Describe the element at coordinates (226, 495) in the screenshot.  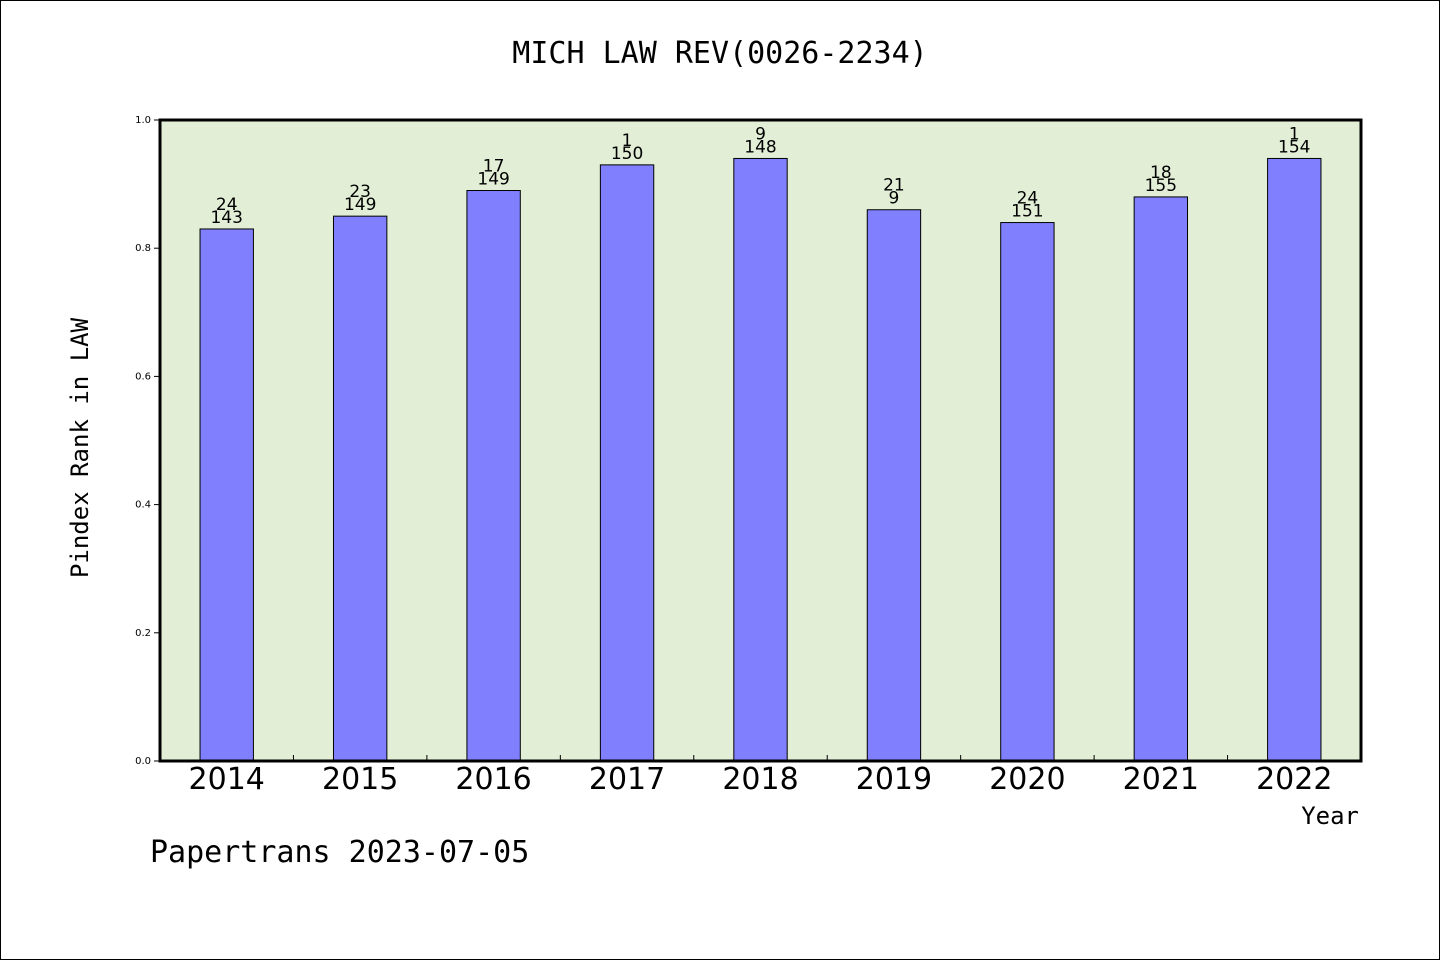
I see `bar-2014` at that location.